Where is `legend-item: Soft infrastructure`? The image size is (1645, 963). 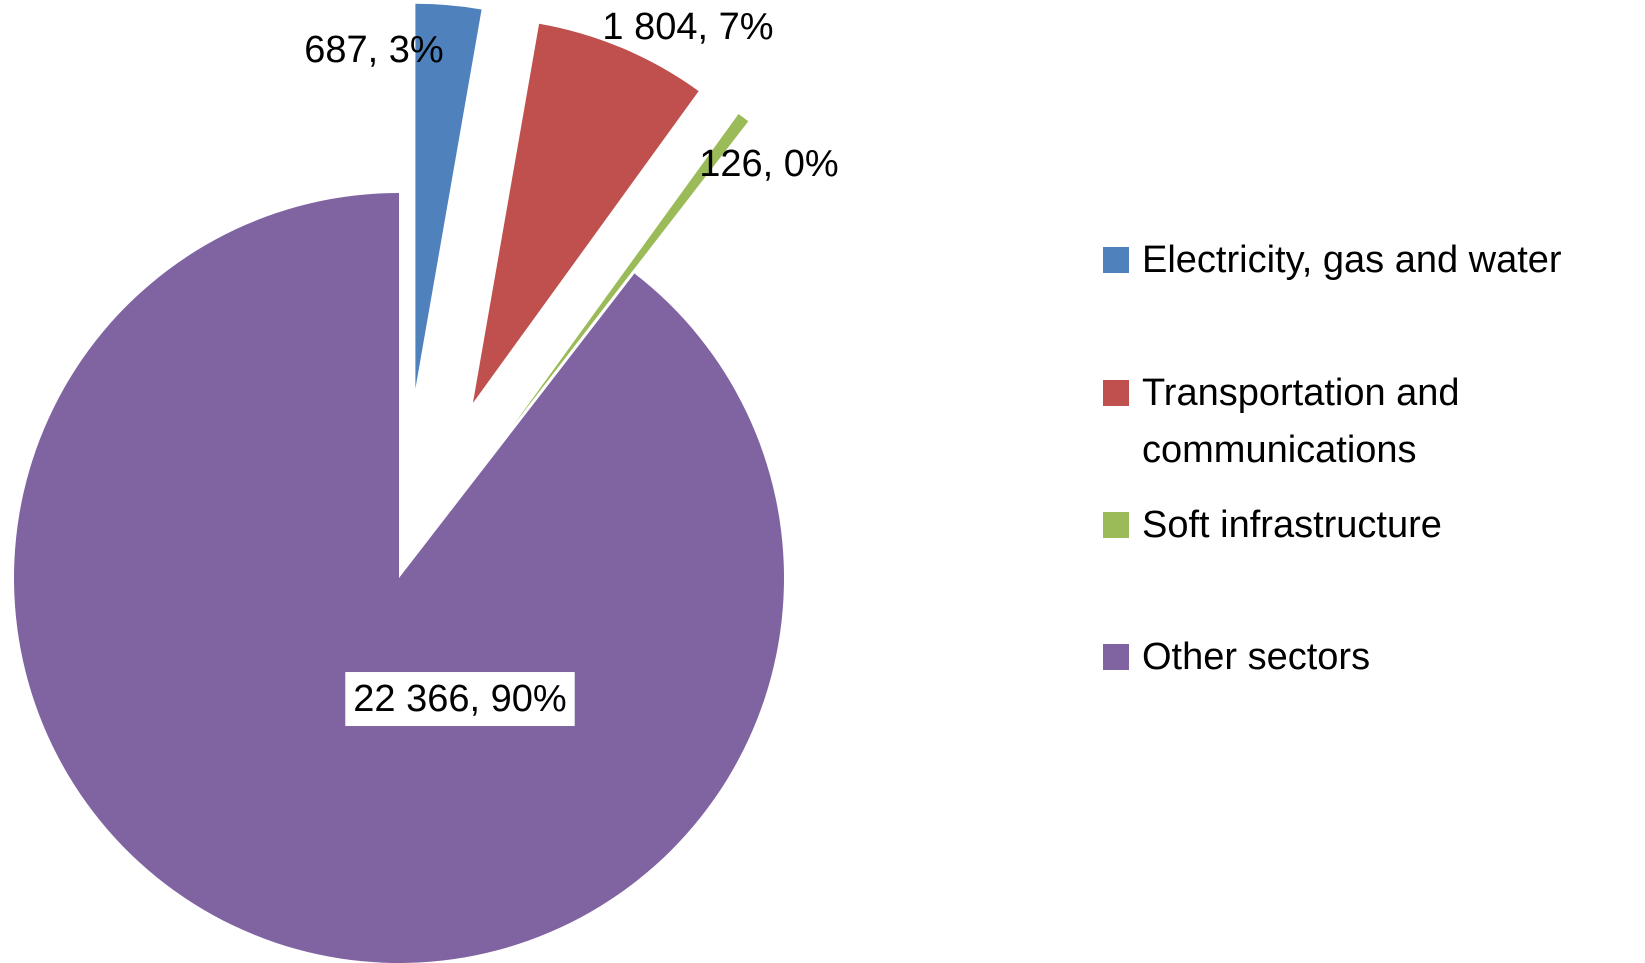
legend-item: Soft infrastructure is located at coordinates (1368, 525).